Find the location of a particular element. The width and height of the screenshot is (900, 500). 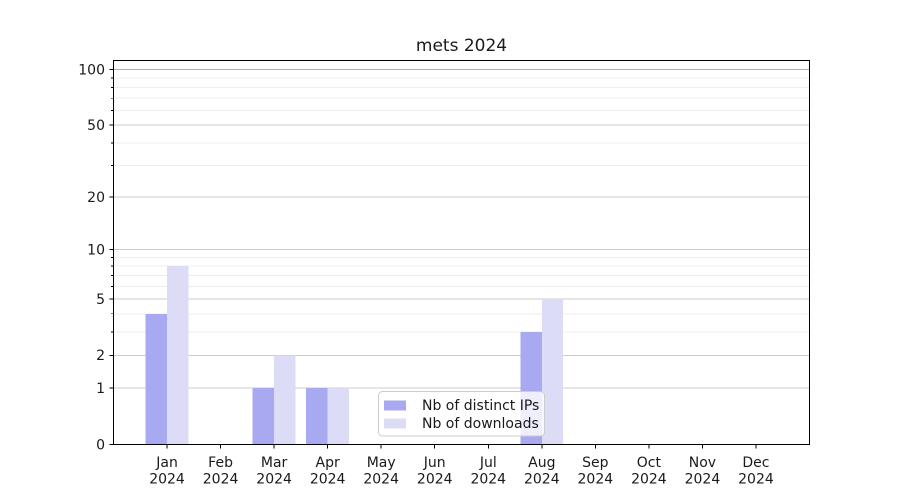

x-tick-label-jul: Jul 2024 is located at coordinates (488, 471).